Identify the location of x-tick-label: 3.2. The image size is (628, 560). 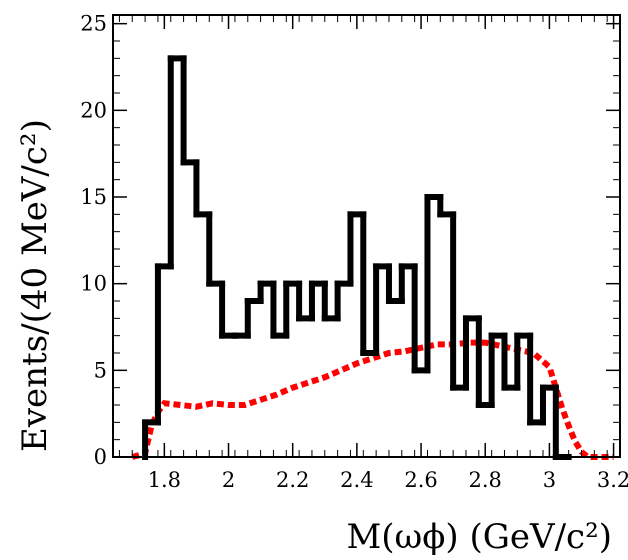
(612, 480).